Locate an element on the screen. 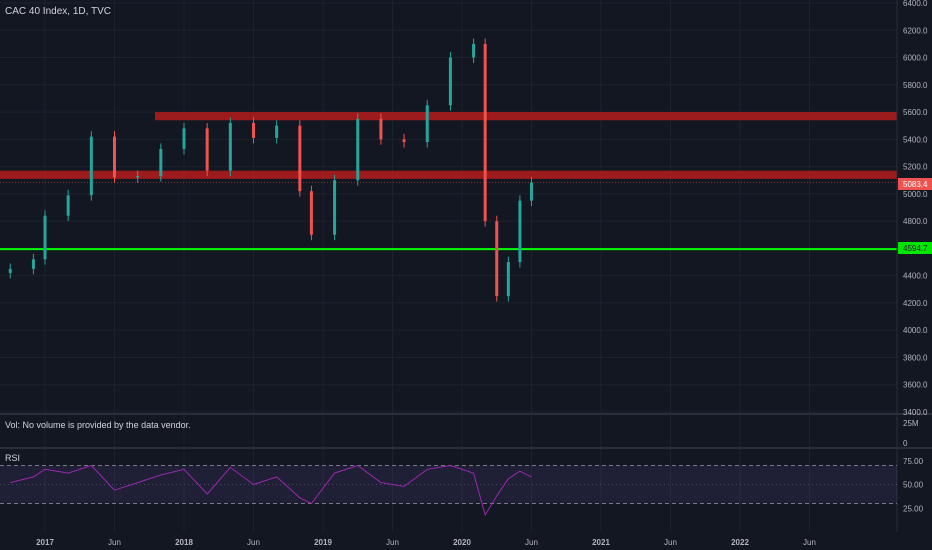 The image size is (932, 550). support-price-tag: 4594.7 is located at coordinates (915, 248).